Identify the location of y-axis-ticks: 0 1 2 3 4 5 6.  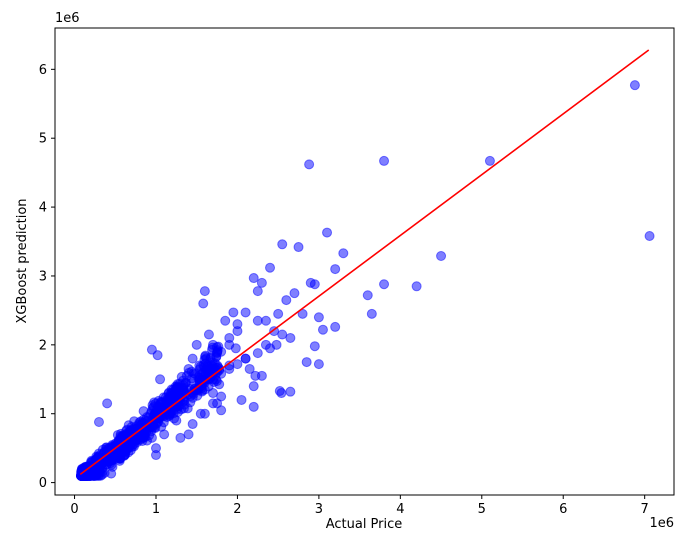
(47, 277).